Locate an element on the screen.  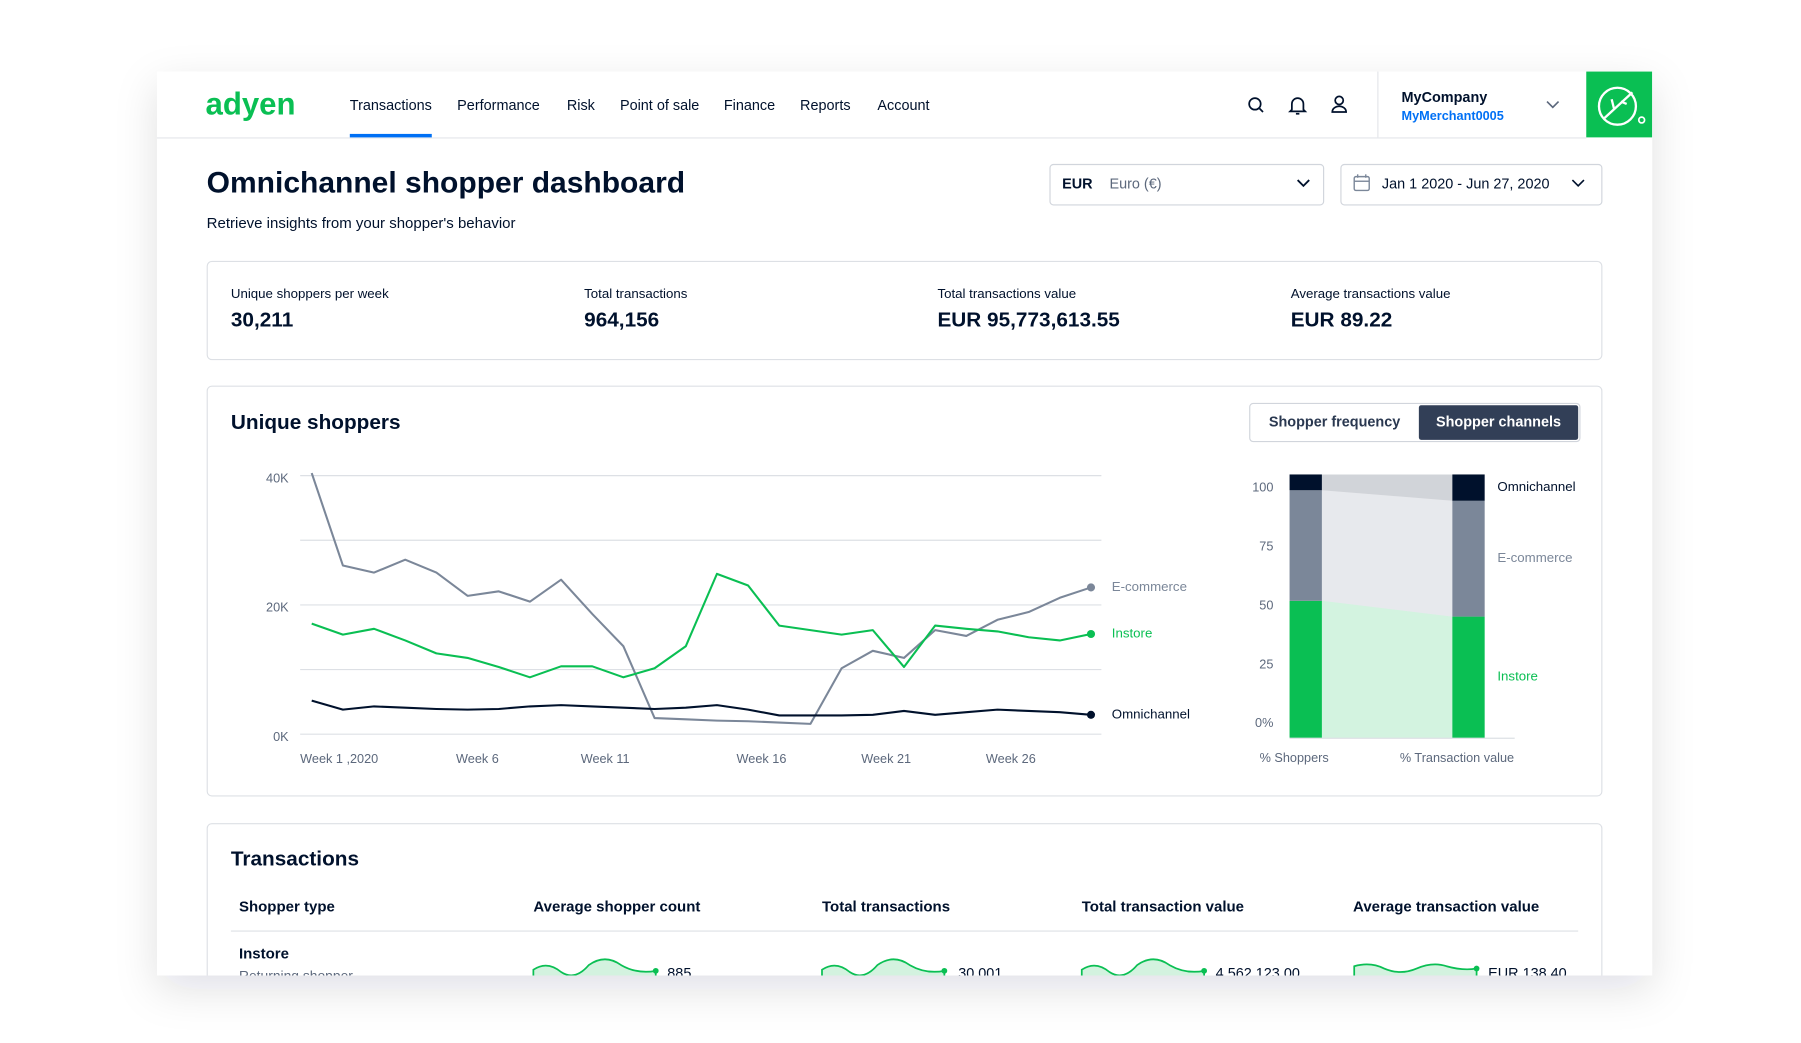
shopper-type: Instore is located at coordinates (264, 954).